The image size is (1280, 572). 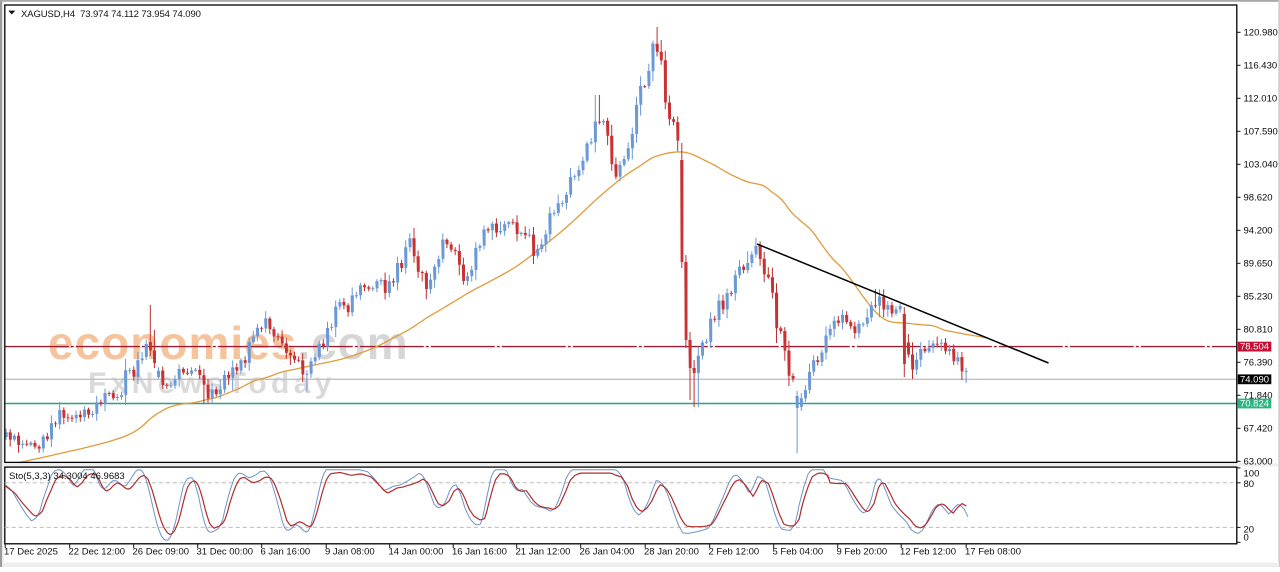 What do you see at coordinates (993, 552) in the screenshot?
I see `svg-text: 17 Feb 08:00` at bounding box center [993, 552].